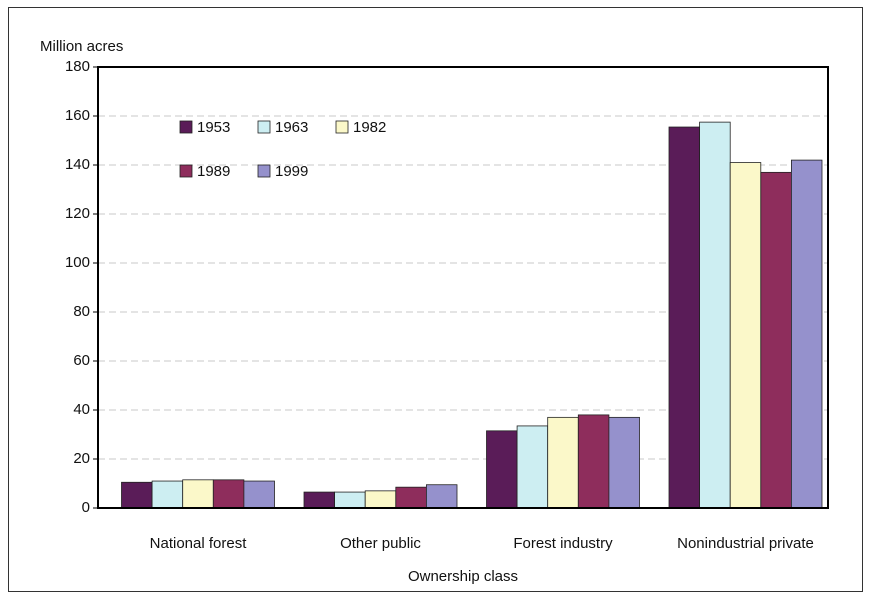 The height and width of the screenshot is (599, 871). I want to click on x-tick-label: Forest industry, so click(563, 543).